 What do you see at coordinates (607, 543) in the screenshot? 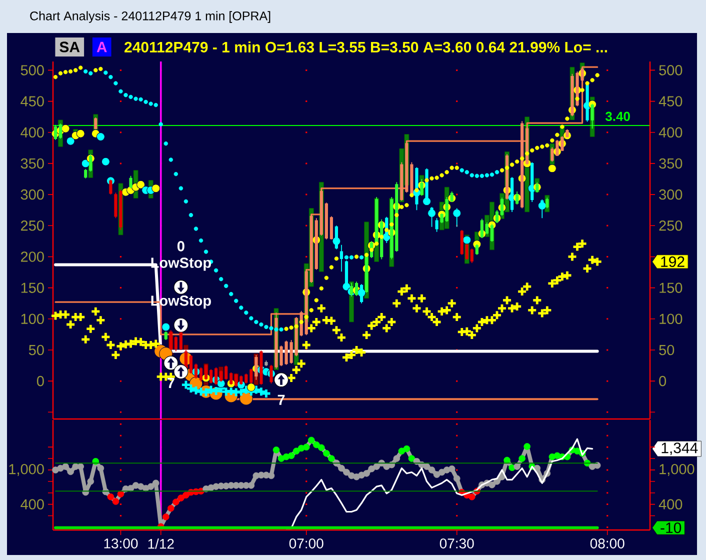
I see `x-tick-label: 08:00` at bounding box center [607, 543].